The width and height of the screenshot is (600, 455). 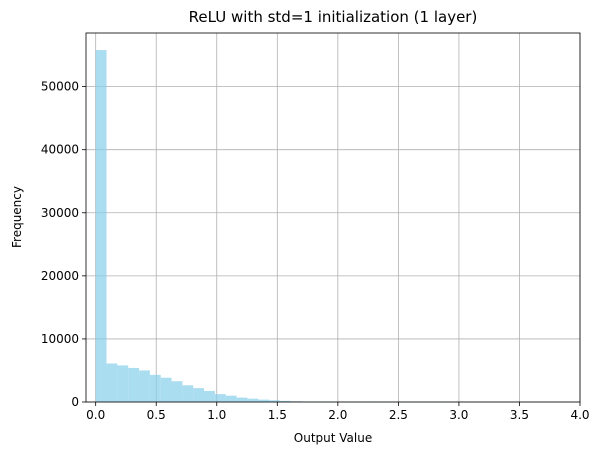 What do you see at coordinates (333, 17) in the screenshot?
I see `chart-title: ReLU with std=1 initialization (1 layer)` at bounding box center [333, 17].